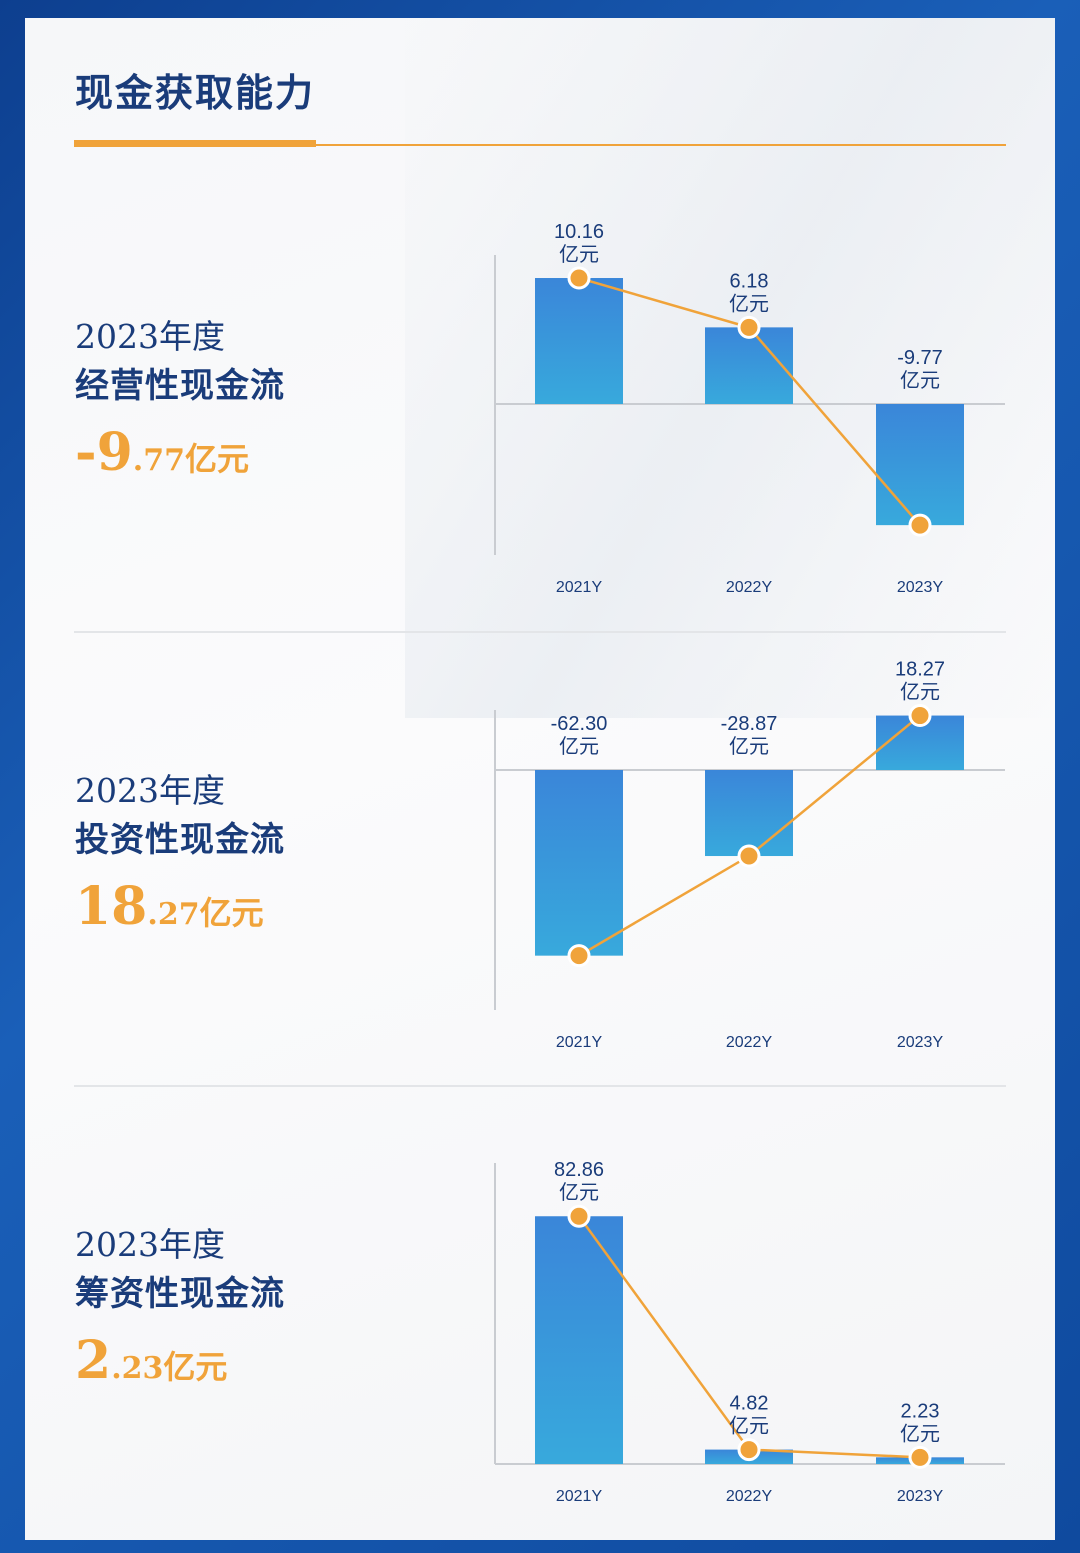 The height and width of the screenshot is (1553, 1080). What do you see at coordinates (749, 1404) in the screenshot?
I see `data-label-value: 4.82` at bounding box center [749, 1404].